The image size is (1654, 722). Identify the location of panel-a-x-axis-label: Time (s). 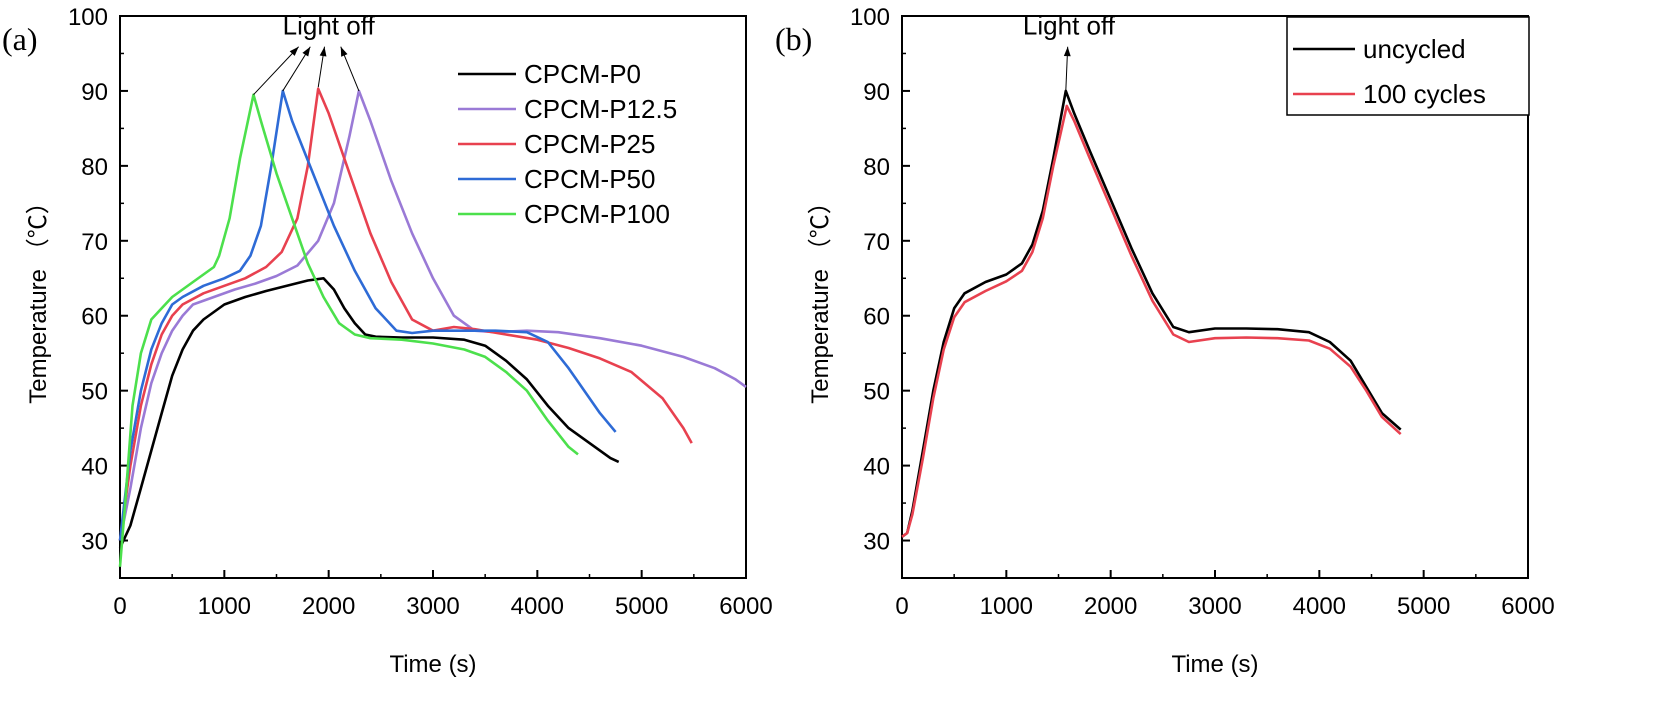
(432, 664).